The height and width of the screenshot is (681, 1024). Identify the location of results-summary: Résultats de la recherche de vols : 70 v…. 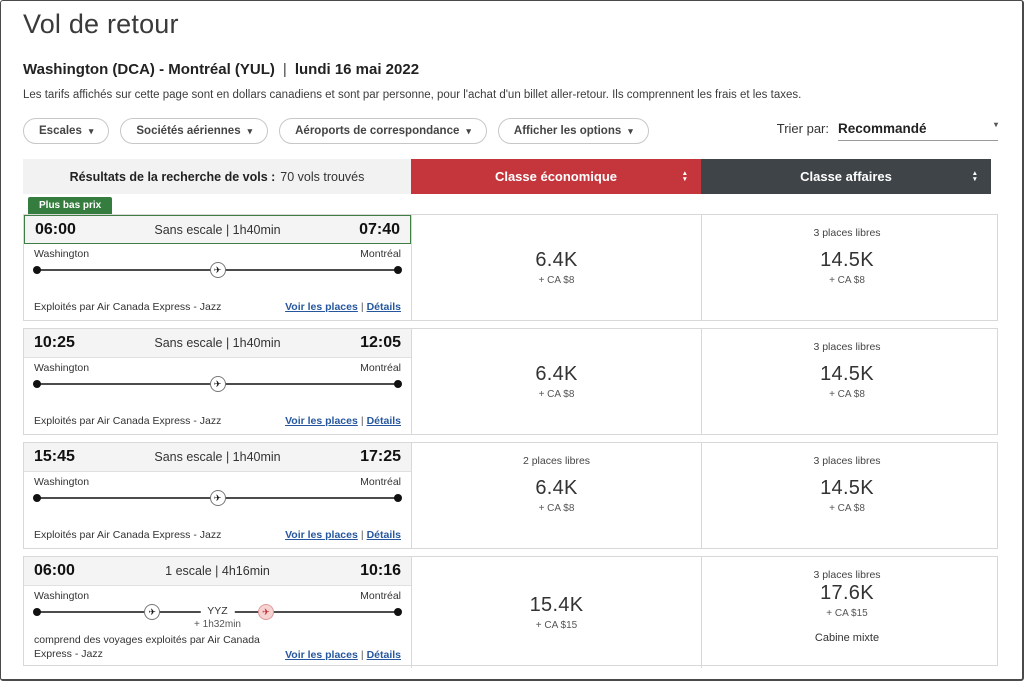
(217, 176).